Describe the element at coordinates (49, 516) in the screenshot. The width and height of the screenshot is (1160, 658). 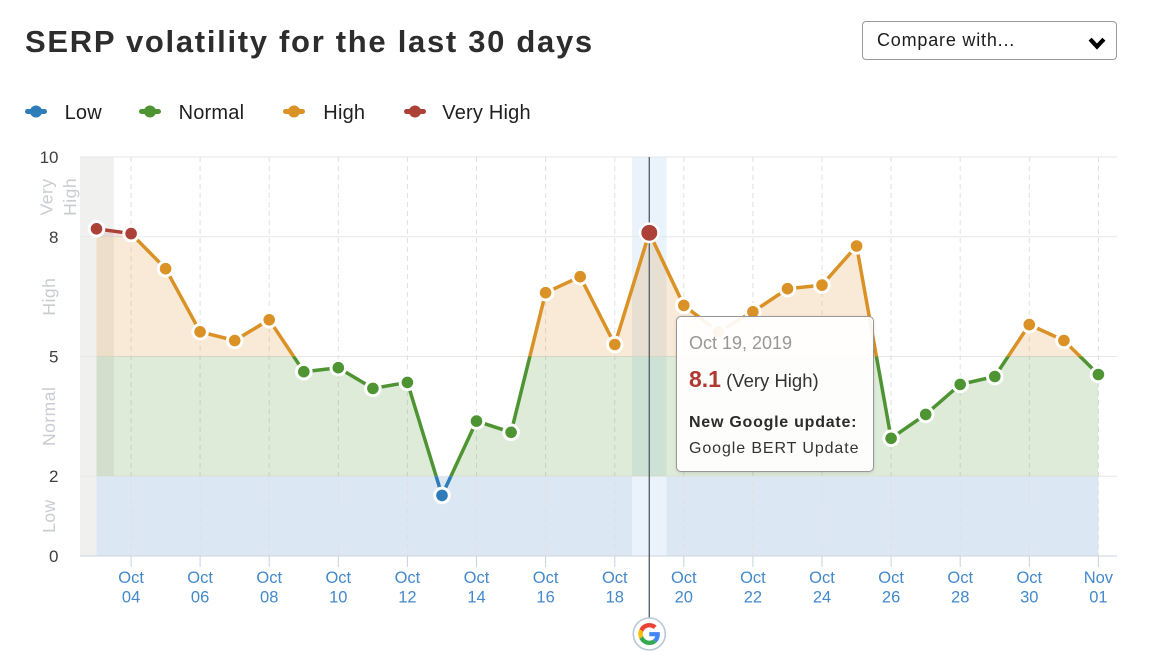
I see `svg-text: Low` at that location.